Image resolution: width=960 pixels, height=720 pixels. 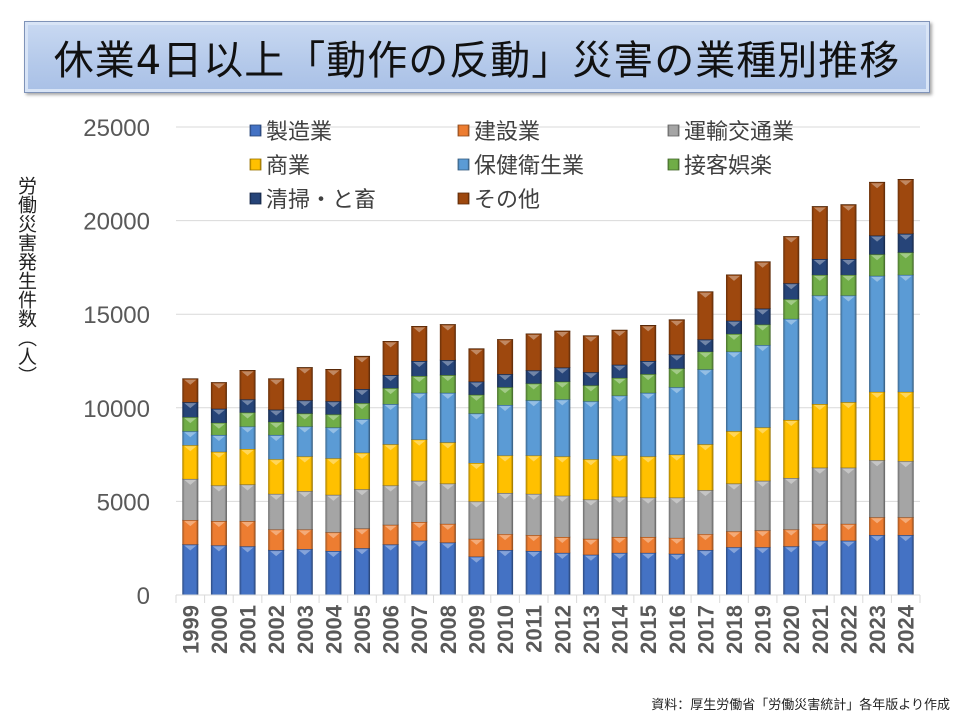 I want to click on bar-stack-2010, so click(x=505, y=467).